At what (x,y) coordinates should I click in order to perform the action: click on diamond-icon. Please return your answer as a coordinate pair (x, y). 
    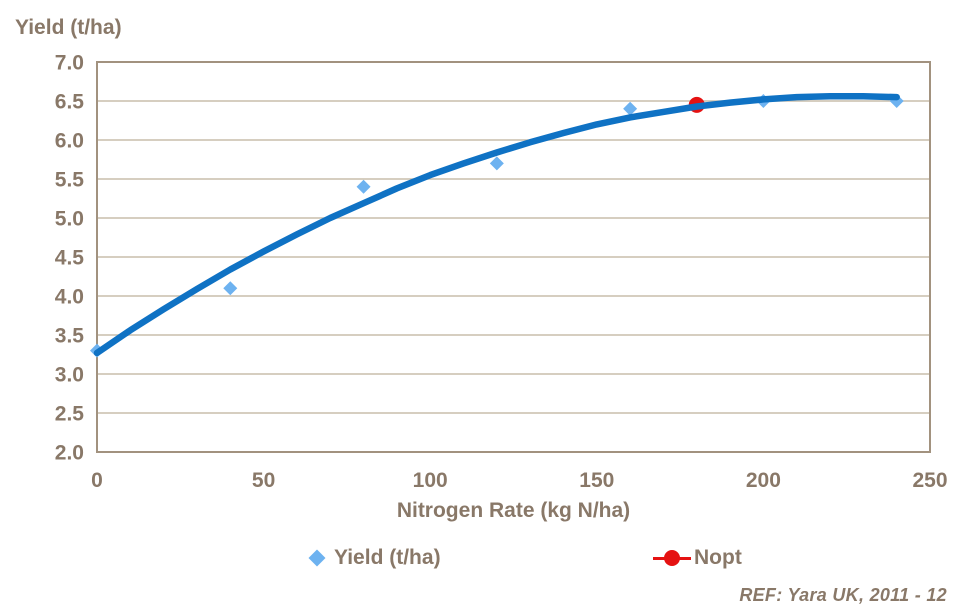
    Looking at the image, I should click on (317, 558).